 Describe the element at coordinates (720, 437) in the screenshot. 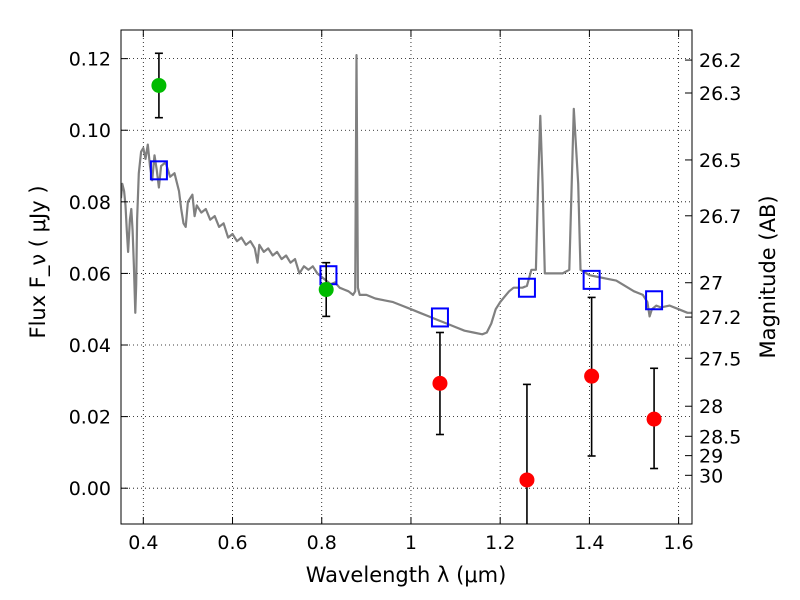

I see `right-tick-label: 28.5` at that location.